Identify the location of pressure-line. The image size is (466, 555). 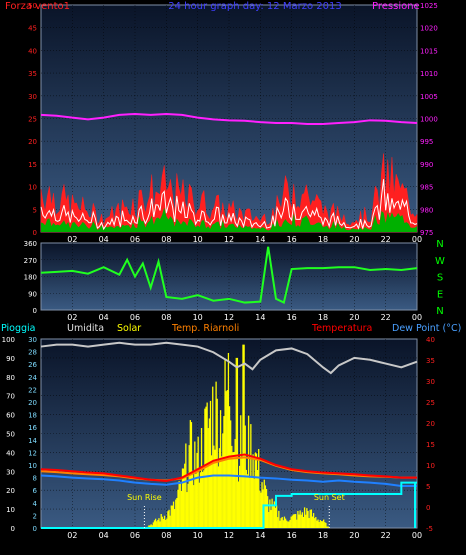
(229, 118).